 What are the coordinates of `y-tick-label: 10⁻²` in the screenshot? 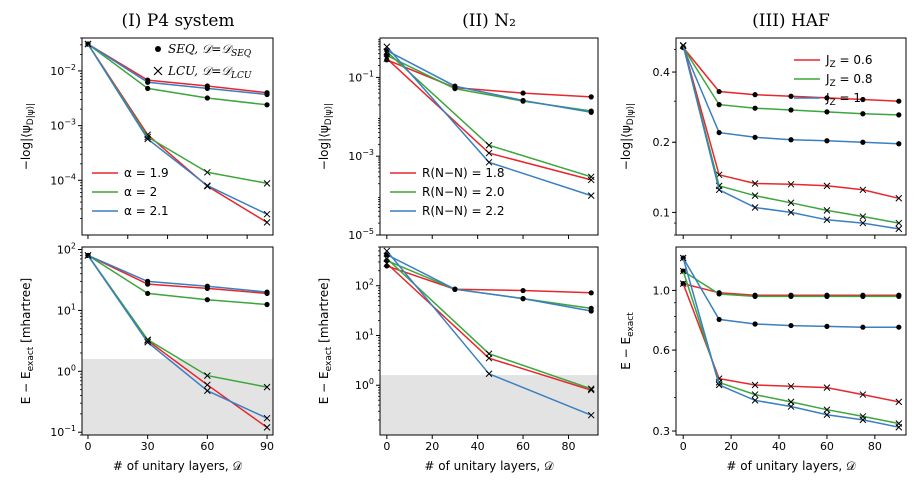 It's located at (63, 70).